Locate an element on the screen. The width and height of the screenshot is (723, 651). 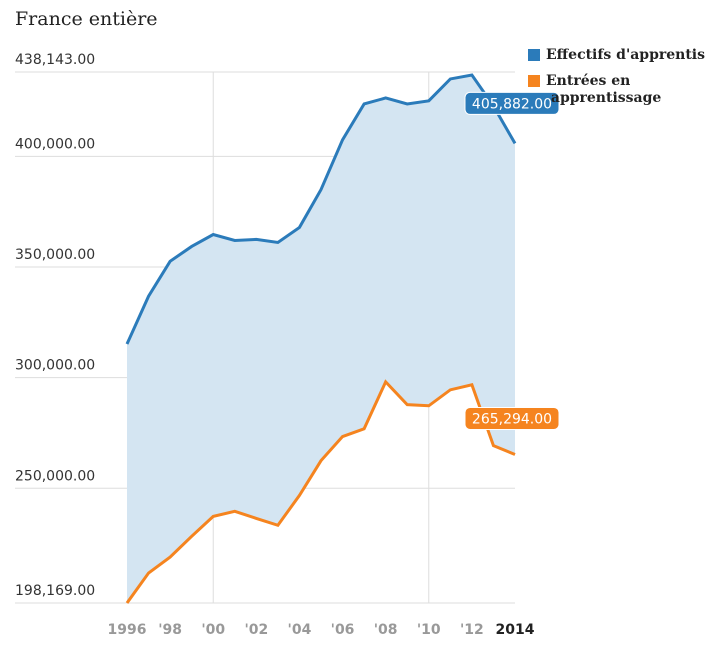
x-tick-label: '08 is located at coordinates (386, 630).